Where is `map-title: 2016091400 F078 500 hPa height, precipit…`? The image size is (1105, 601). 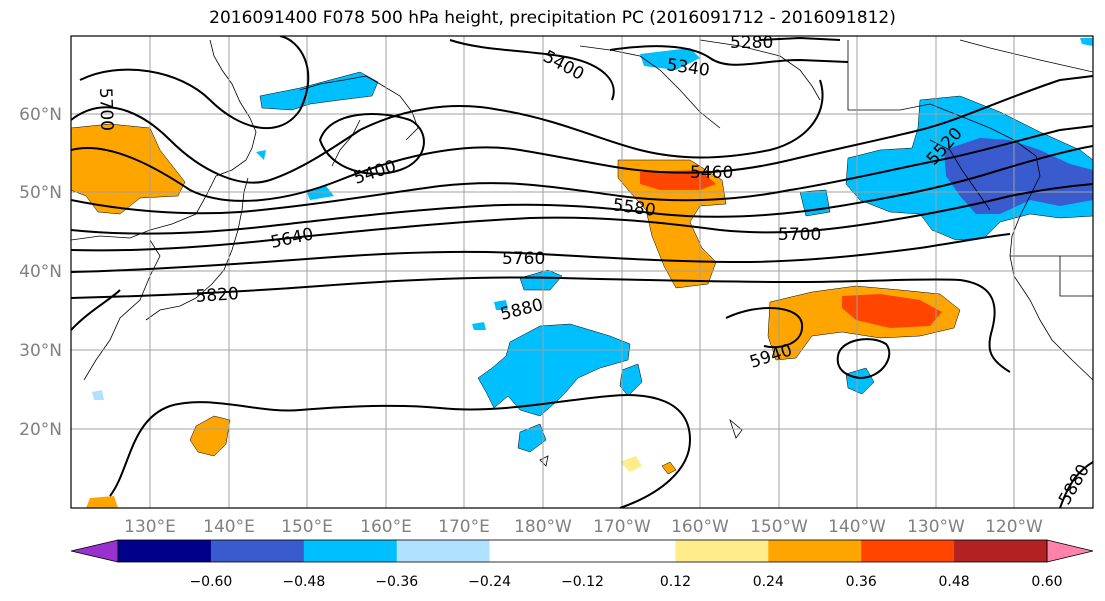
map-title: 2016091400 F078 500 hPa height, precipit… is located at coordinates (552, 18).